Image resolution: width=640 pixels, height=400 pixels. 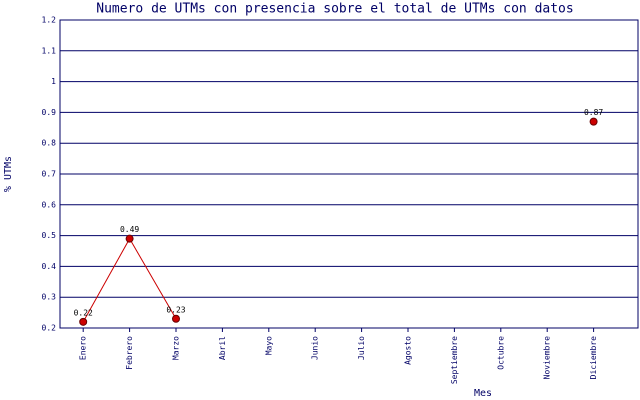 I want to click on x-tick-label: Diciembre, so click(x=593, y=358).